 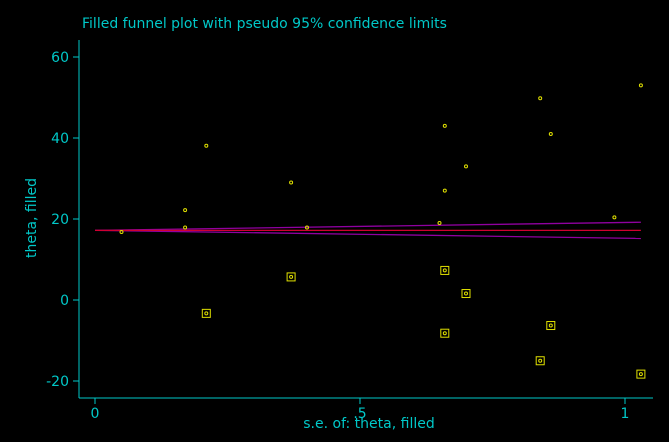 What do you see at coordinates (60, 139) in the screenshot?
I see `y-tick-label: 40` at bounding box center [60, 139].